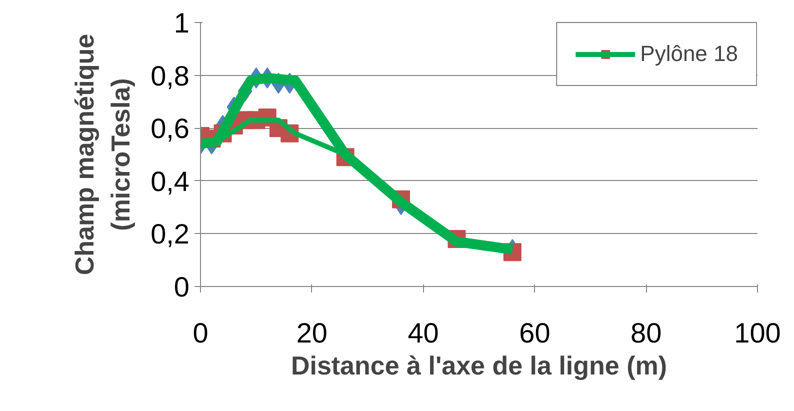 This screenshot has width=794, height=411. What do you see at coordinates (182, 23) in the screenshot?
I see `y-tick-label: 1` at bounding box center [182, 23].